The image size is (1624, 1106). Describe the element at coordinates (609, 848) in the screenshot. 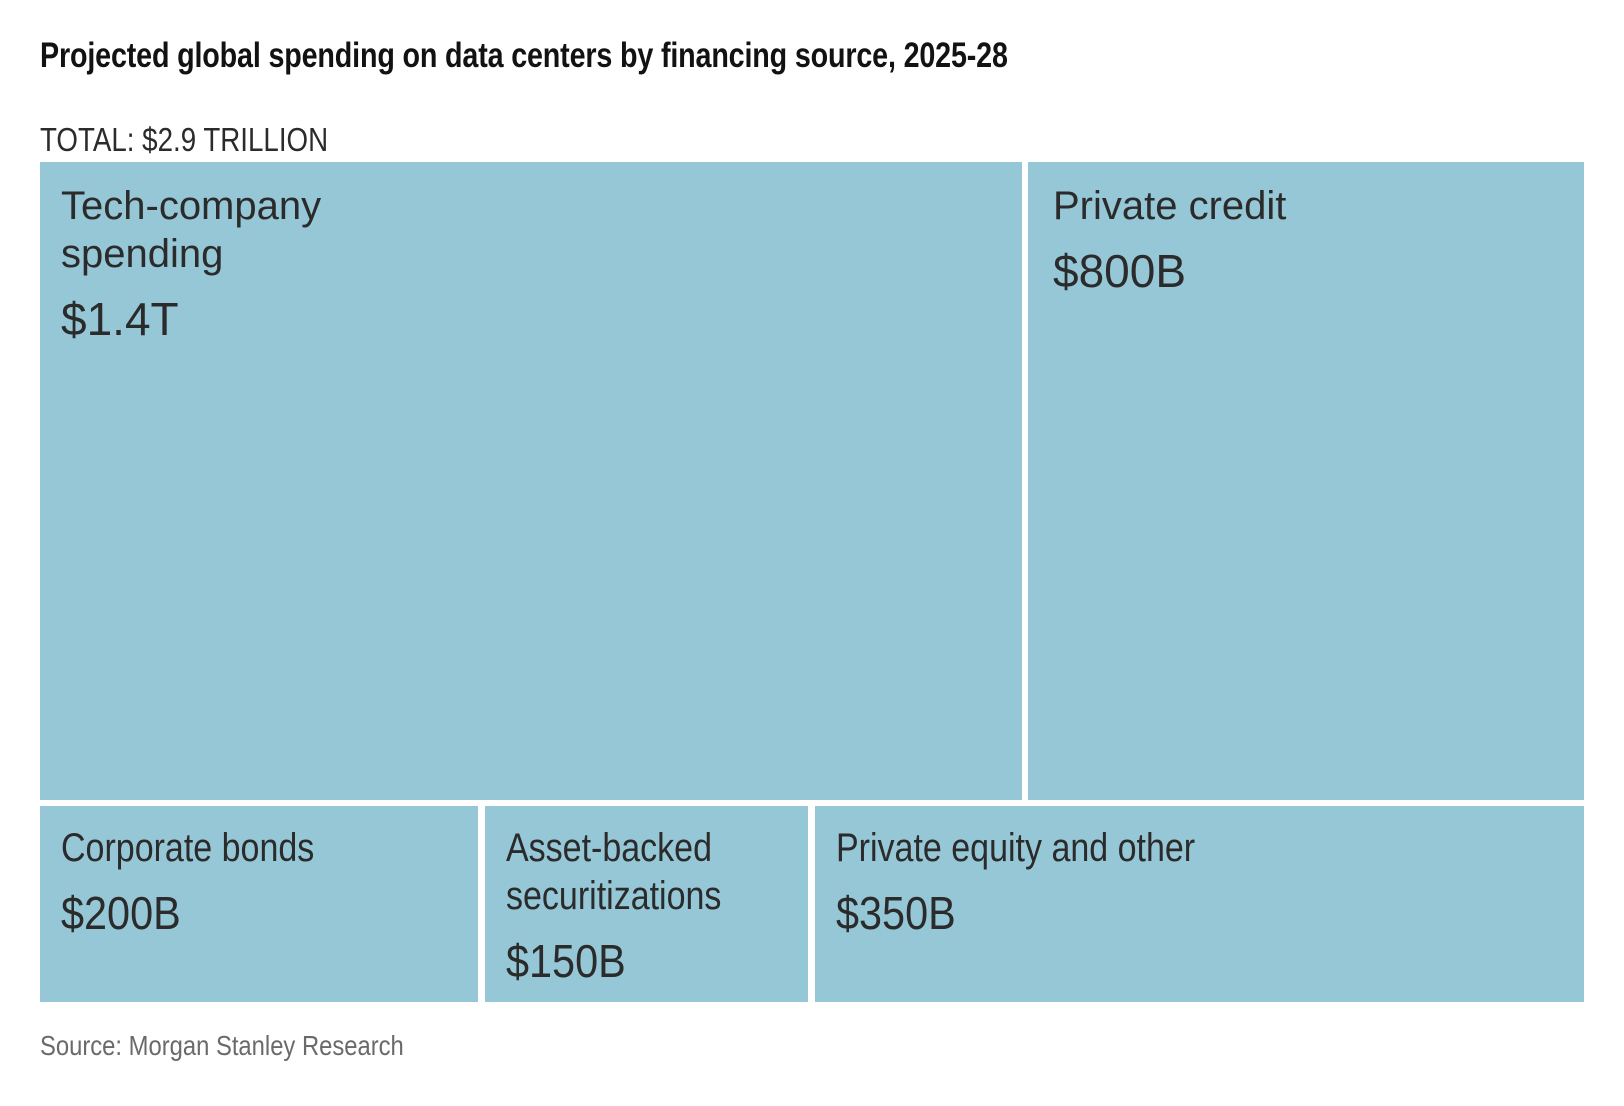

I see `tile-label-line1: Asset-backed` at that location.